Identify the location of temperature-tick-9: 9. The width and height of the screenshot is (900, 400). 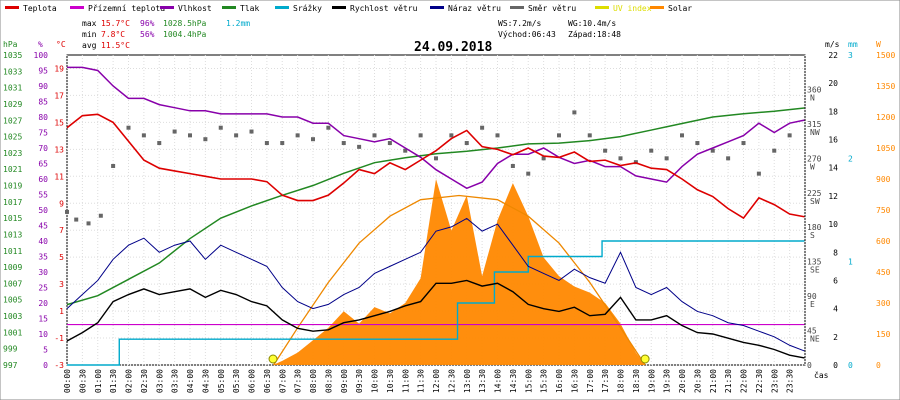
(61, 203).